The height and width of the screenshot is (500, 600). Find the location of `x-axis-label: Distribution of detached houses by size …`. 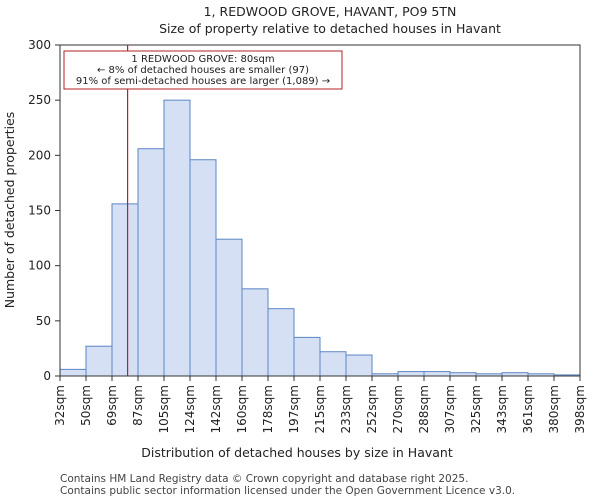

x-axis-label: Distribution of detached houses by size … is located at coordinates (297, 452).